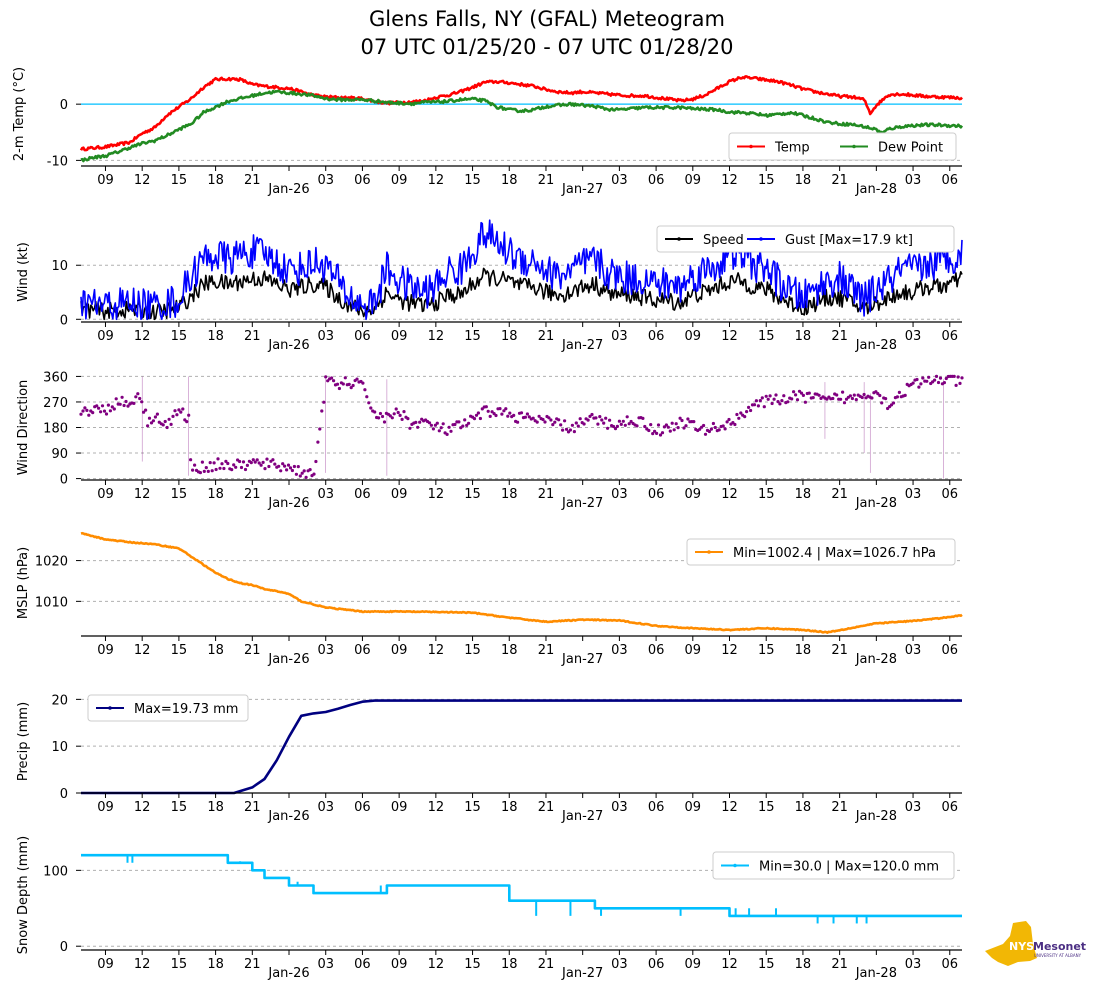 The height and width of the screenshot is (1001, 1094). Describe the element at coordinates (64, 105) in the screenshot. I see `temp-y-tick-label: 0` at that location.